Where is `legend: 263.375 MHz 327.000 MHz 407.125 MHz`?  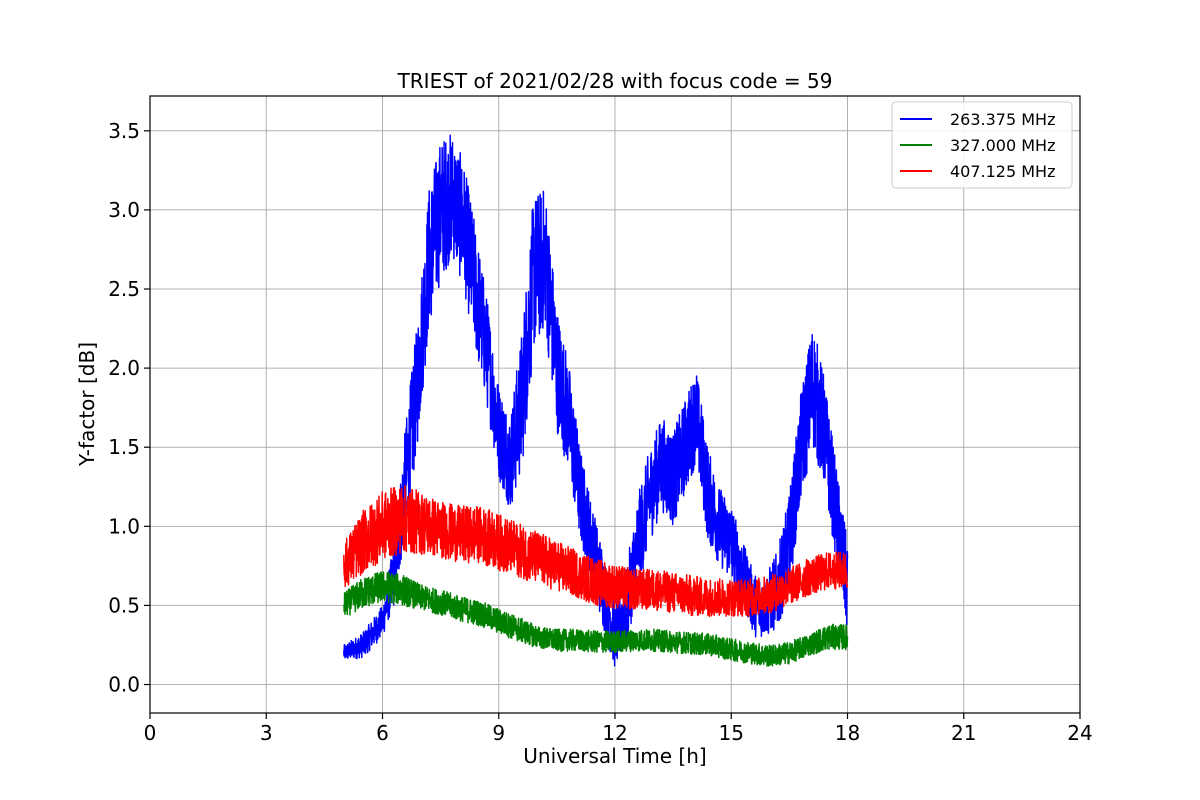
legend: 263.375 MHz 327.000 MHz 407.125 MHz is located at coordinates (982, 145).